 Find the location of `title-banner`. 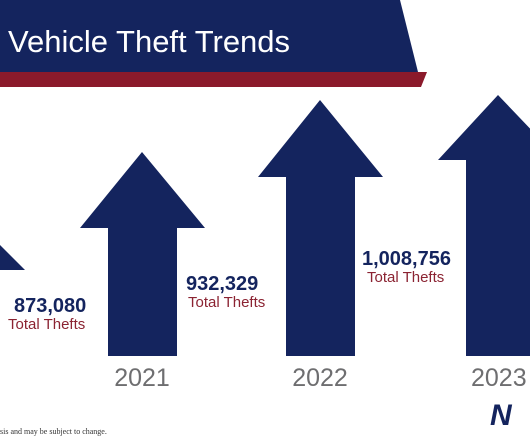

title-banner is located at coordinates (209, 36).